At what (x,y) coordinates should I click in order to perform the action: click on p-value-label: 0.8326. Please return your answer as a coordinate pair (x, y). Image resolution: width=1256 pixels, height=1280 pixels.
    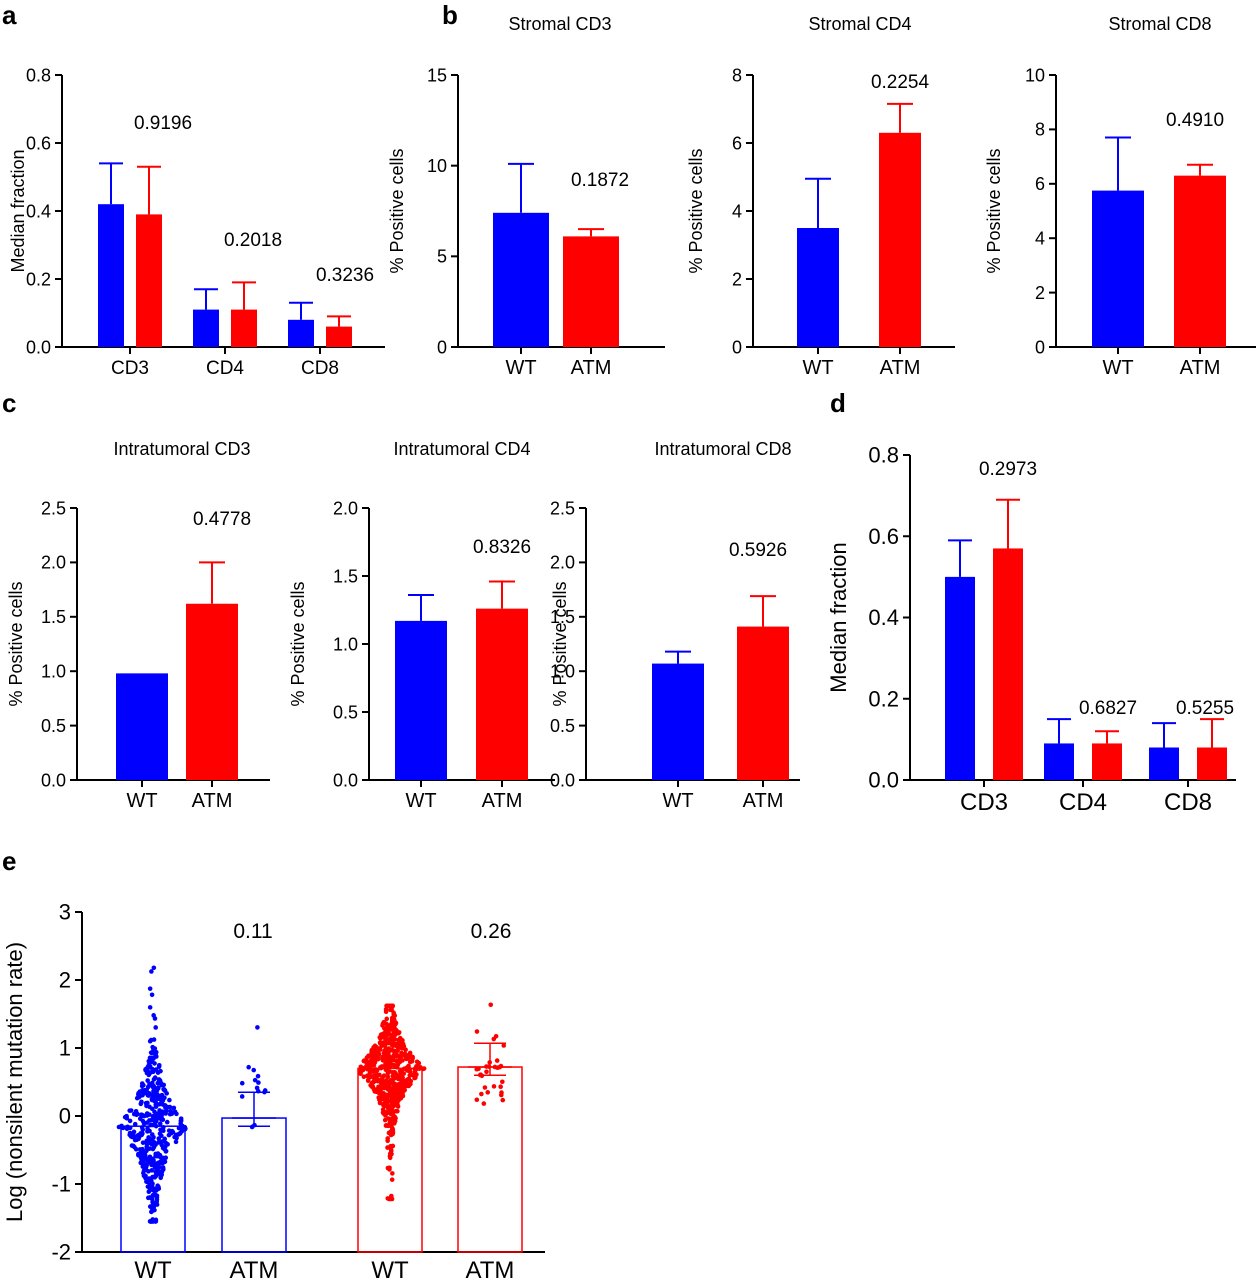
    Looking at the image, I should click on (502, 547).